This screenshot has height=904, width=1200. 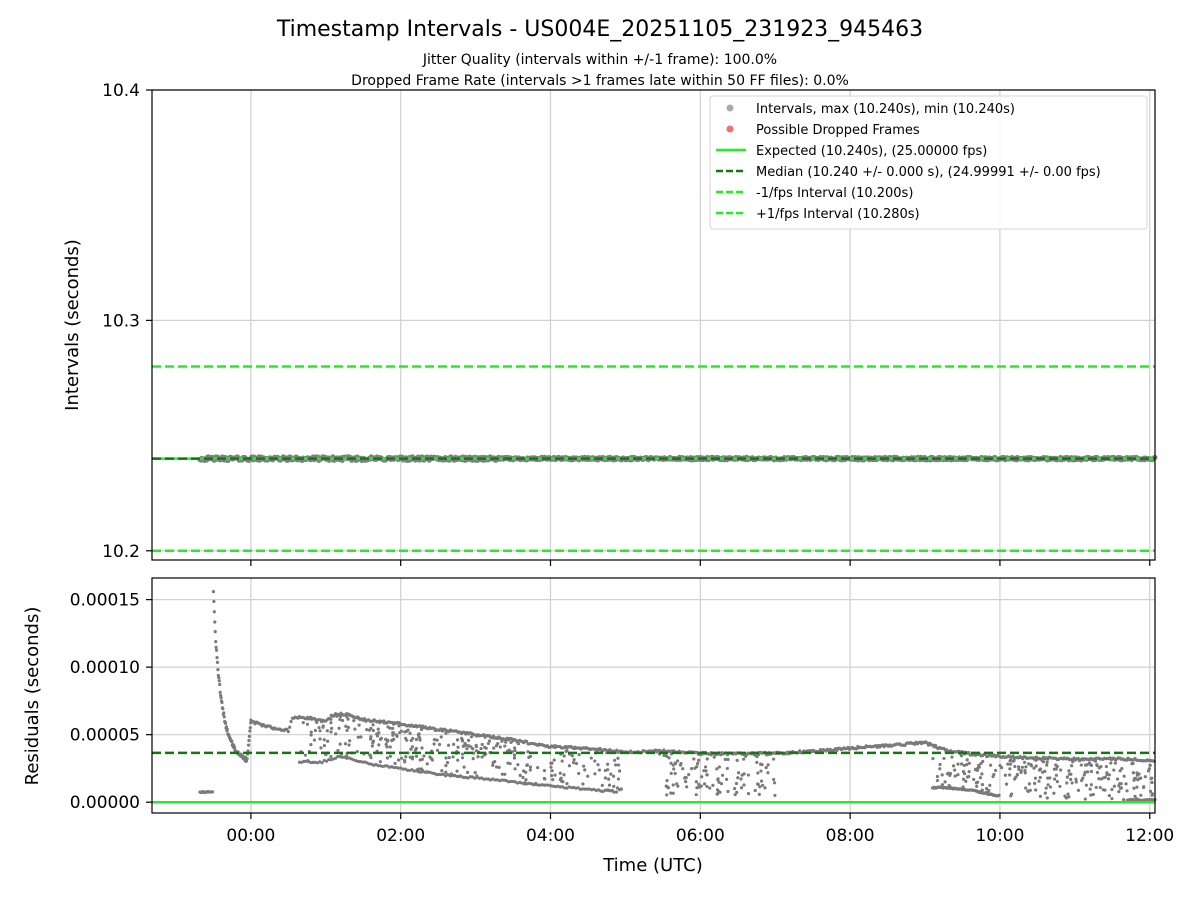 What do you see at coordinates (730, 108) in the screenshot?
I see `legend-marker` at bounding box center [730, 108].